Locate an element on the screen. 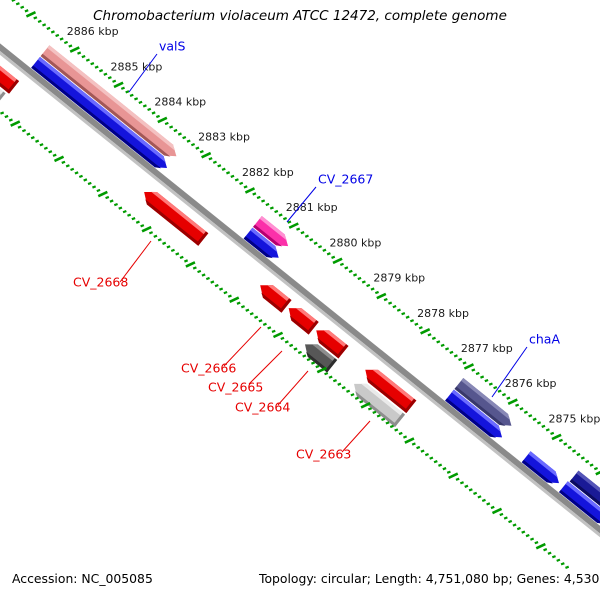 This screenshot has height=600, width=600. gene-label-CV_2664: CV_2664 is located at coordinates (262, 407).